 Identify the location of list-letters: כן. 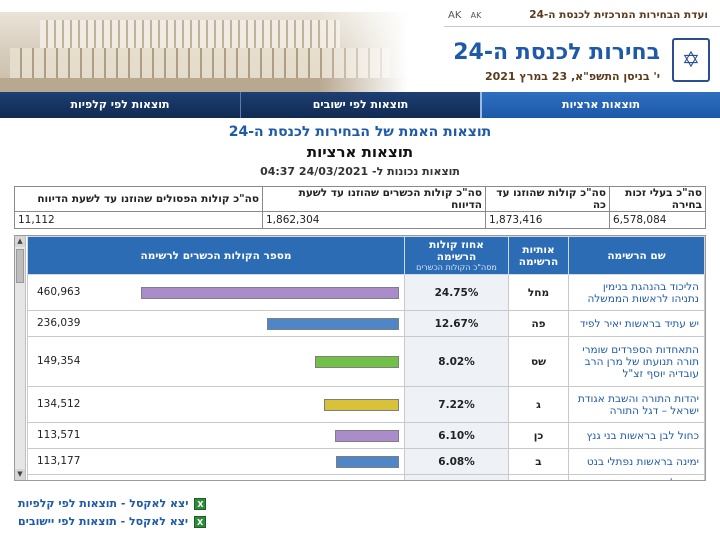
(538, 435).